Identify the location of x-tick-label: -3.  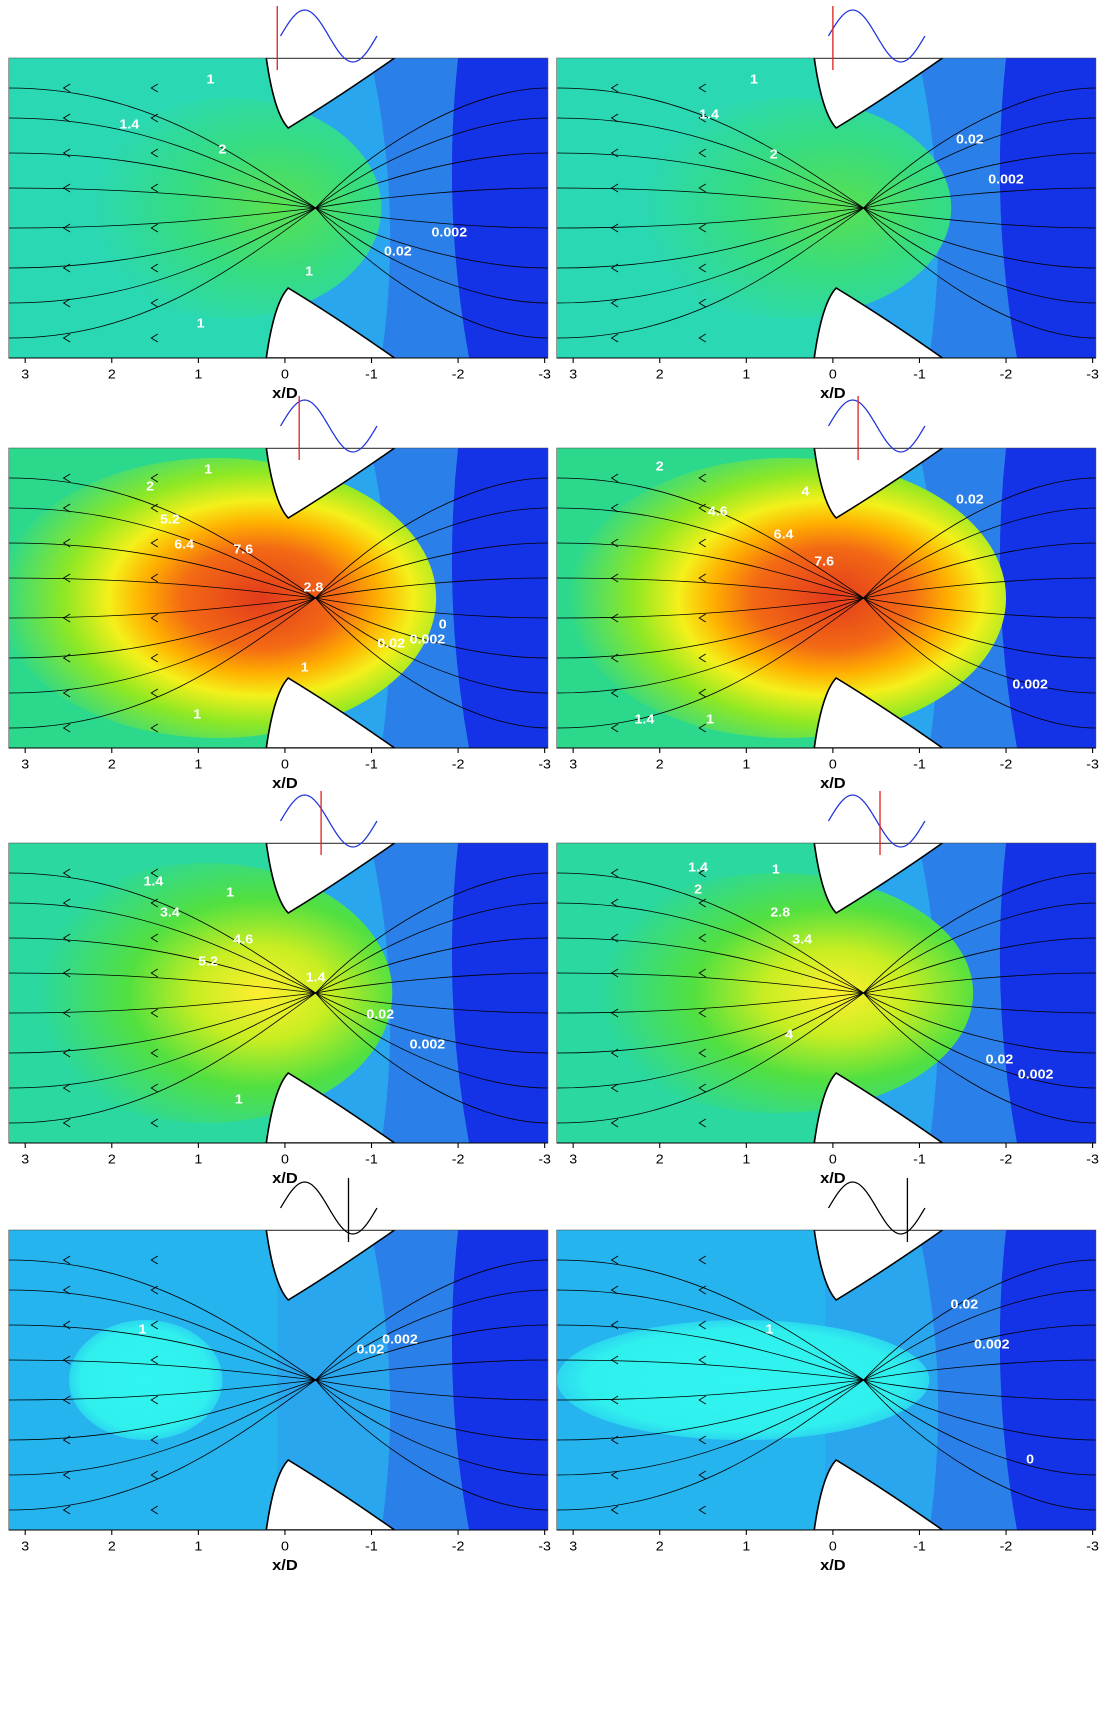
(544, 1546).